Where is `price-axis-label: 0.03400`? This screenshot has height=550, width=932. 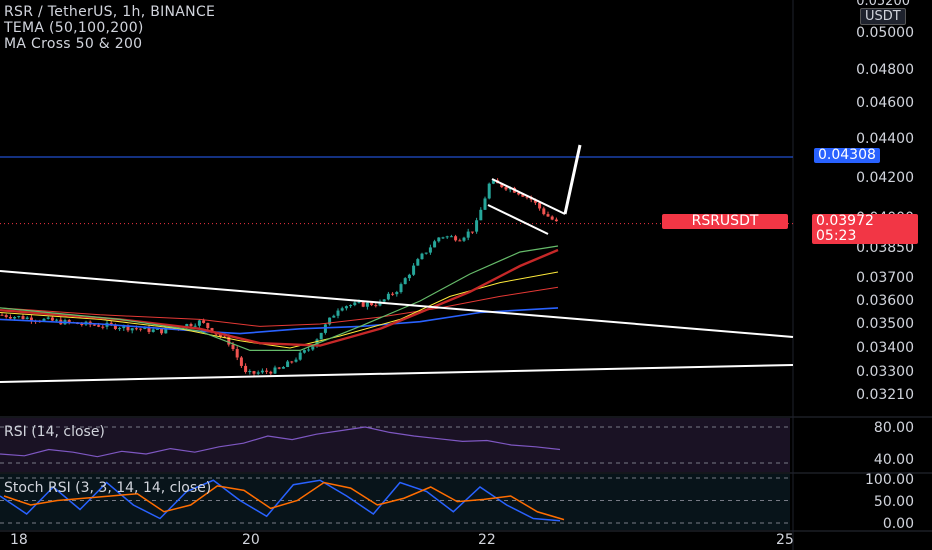
price-axis-label: 0.03400 is located at coordinates (885, 348).